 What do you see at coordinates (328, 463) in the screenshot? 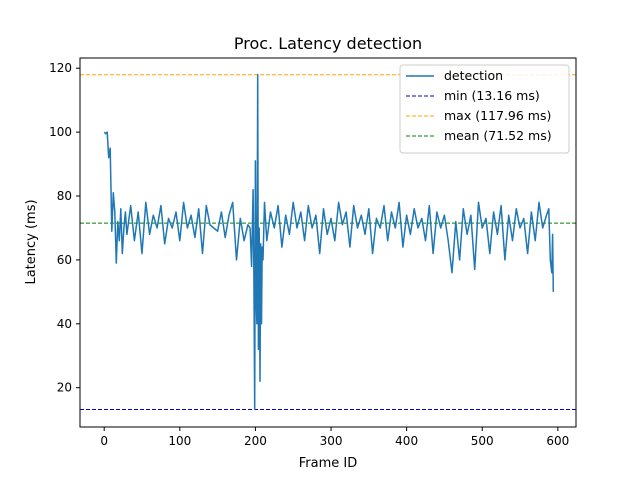
I see `x-axis-label: Frame ID` at bounding box center [328, 463].